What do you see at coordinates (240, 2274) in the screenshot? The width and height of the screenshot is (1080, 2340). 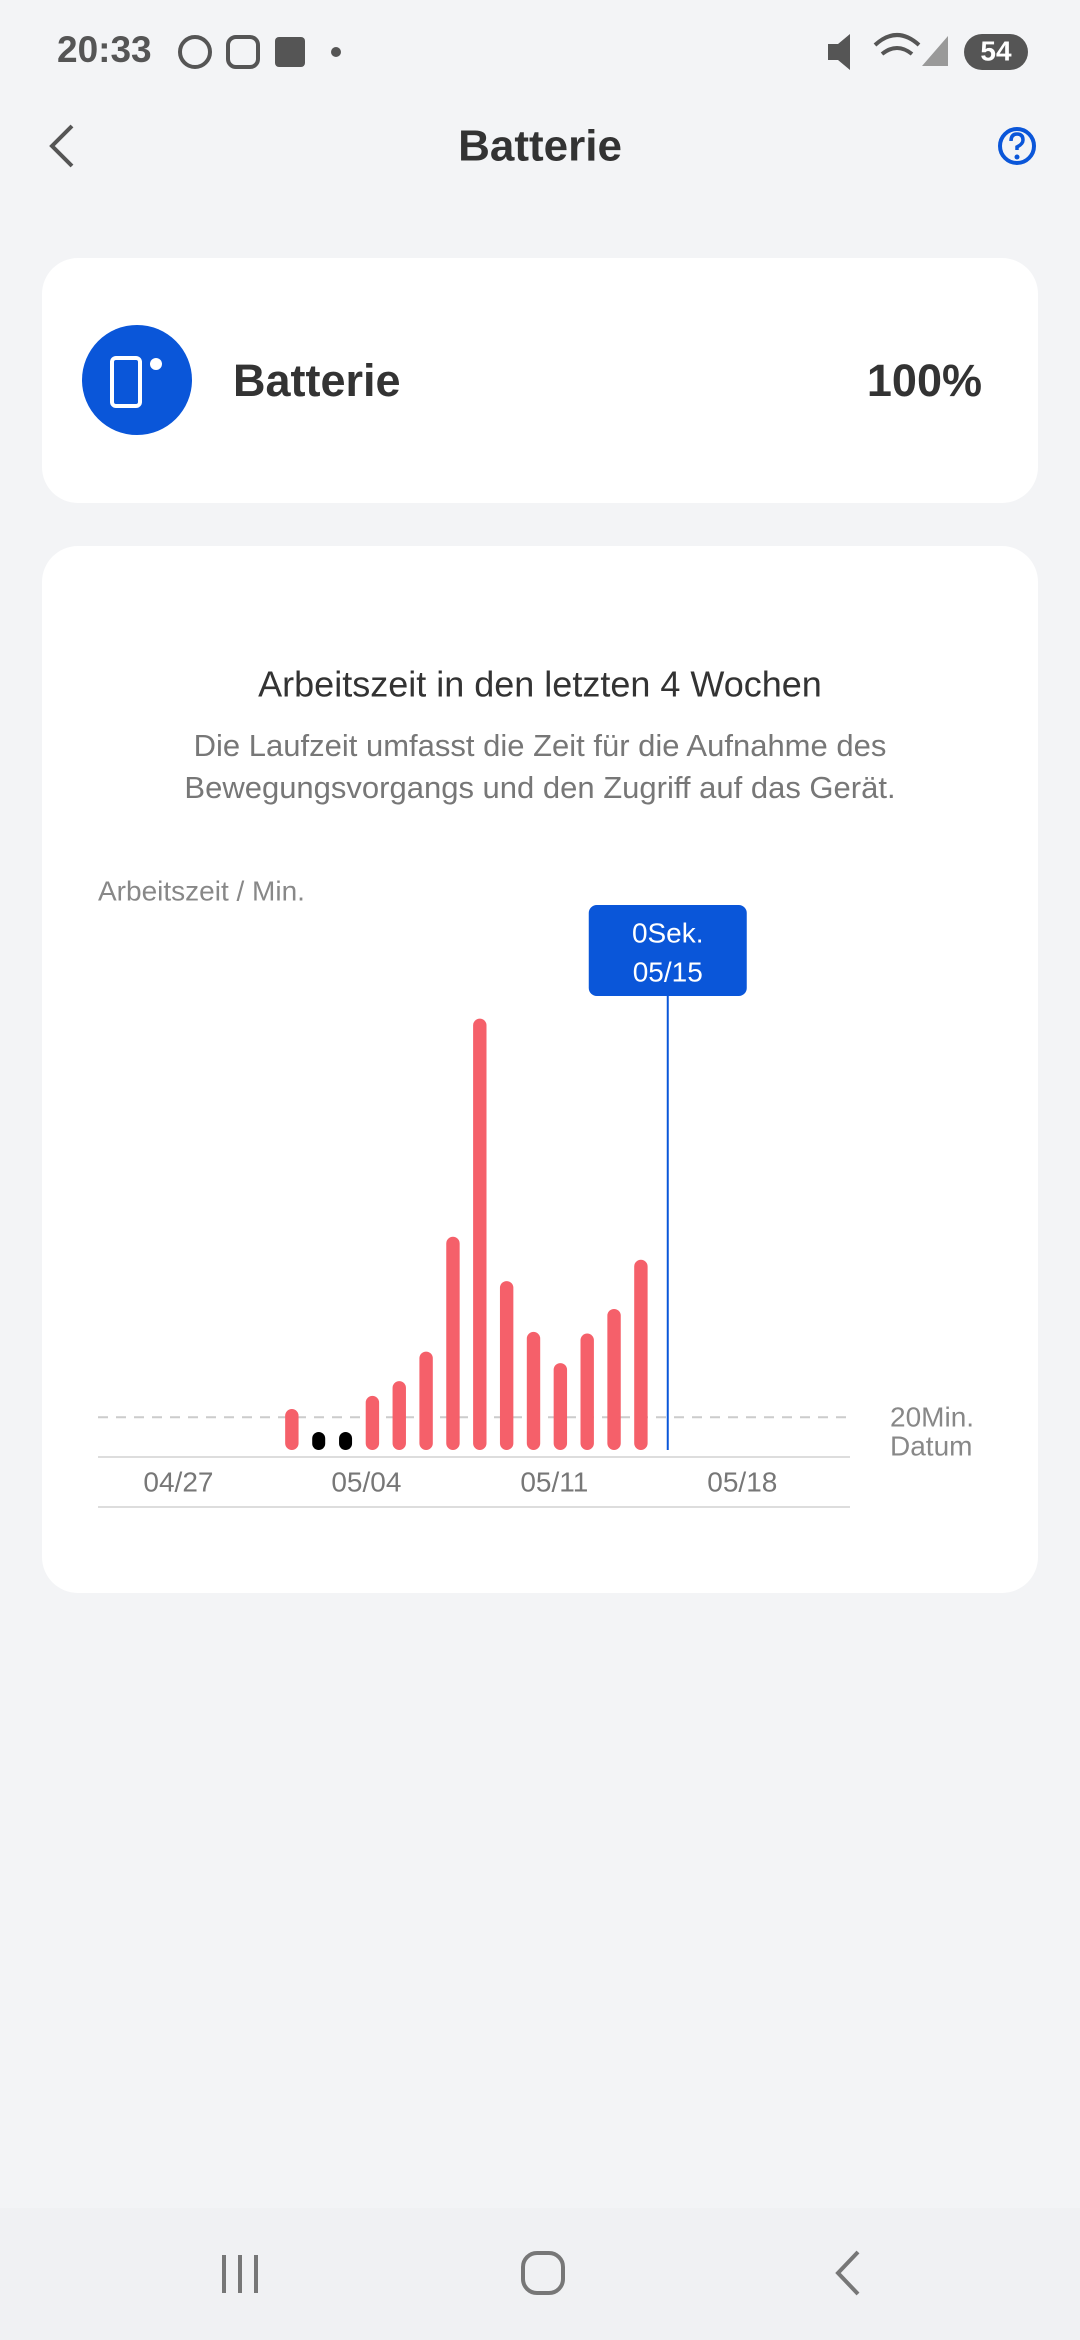 I see `recents-button` at bounding box center [240, 2274].